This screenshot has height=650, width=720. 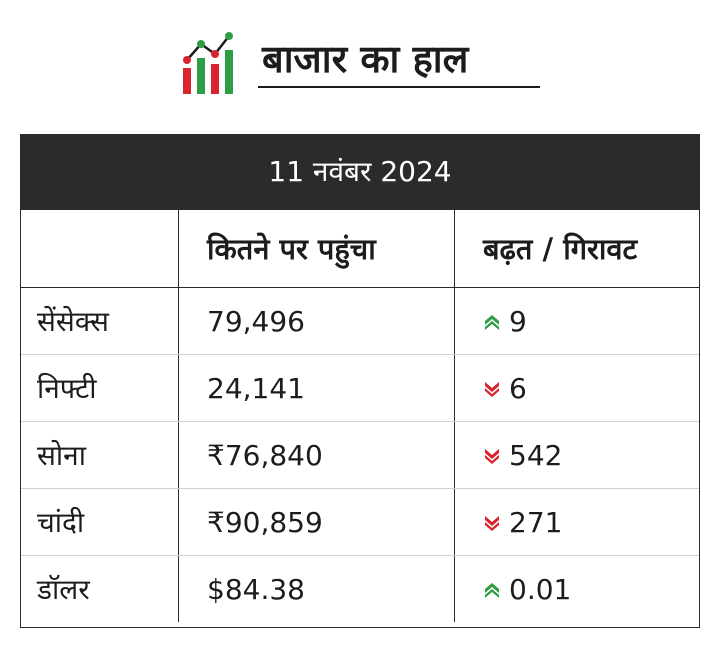 I want to click on row-value: ₹76,840, so click(x=316, y=455).